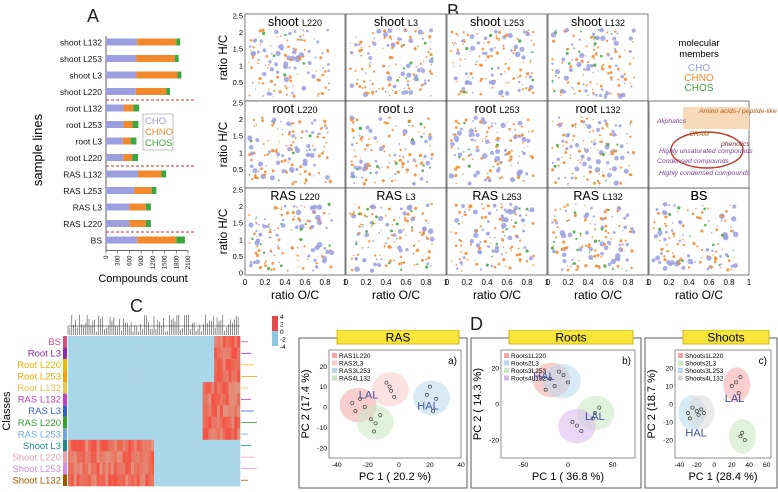 The image size is (778, 492). Describe the element at coordinates (36, 469) in the screenshot. I see `c-row-label: Shoot L253` at that location.